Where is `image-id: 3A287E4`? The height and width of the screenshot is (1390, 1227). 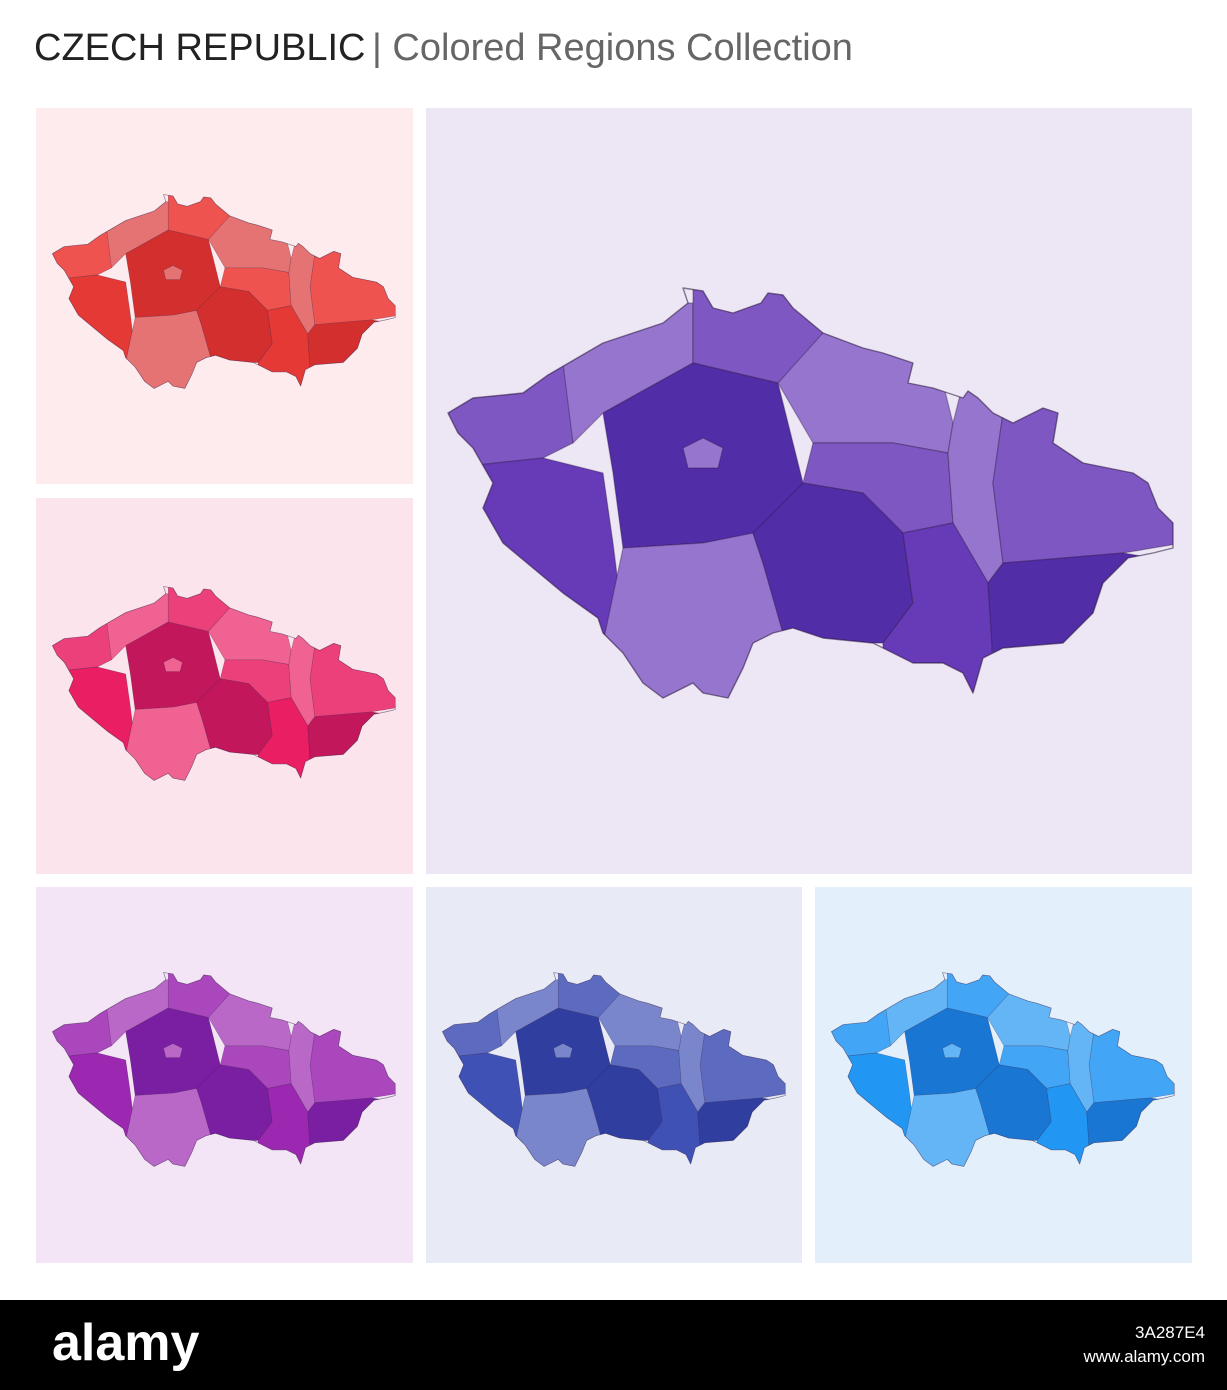 image-id: 3A287E4 is located at coordinates (1170, 1332).